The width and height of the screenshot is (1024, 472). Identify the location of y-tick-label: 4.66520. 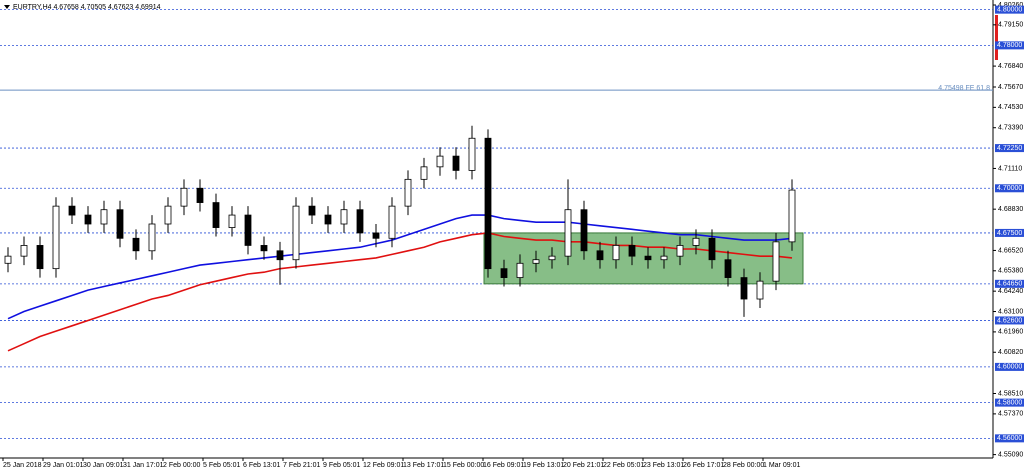
(1010, 250).